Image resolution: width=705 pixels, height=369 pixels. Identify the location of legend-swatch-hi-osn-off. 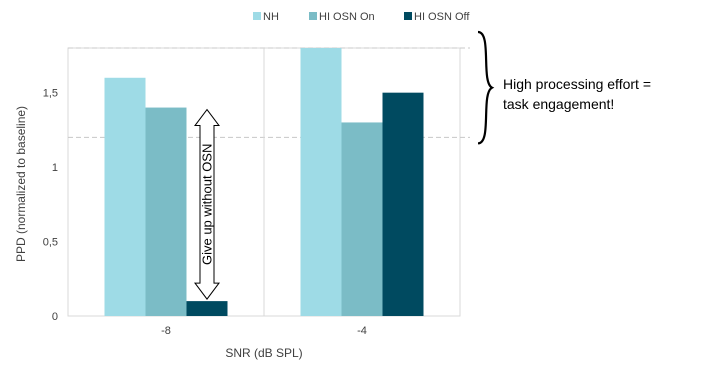
(408, 16).